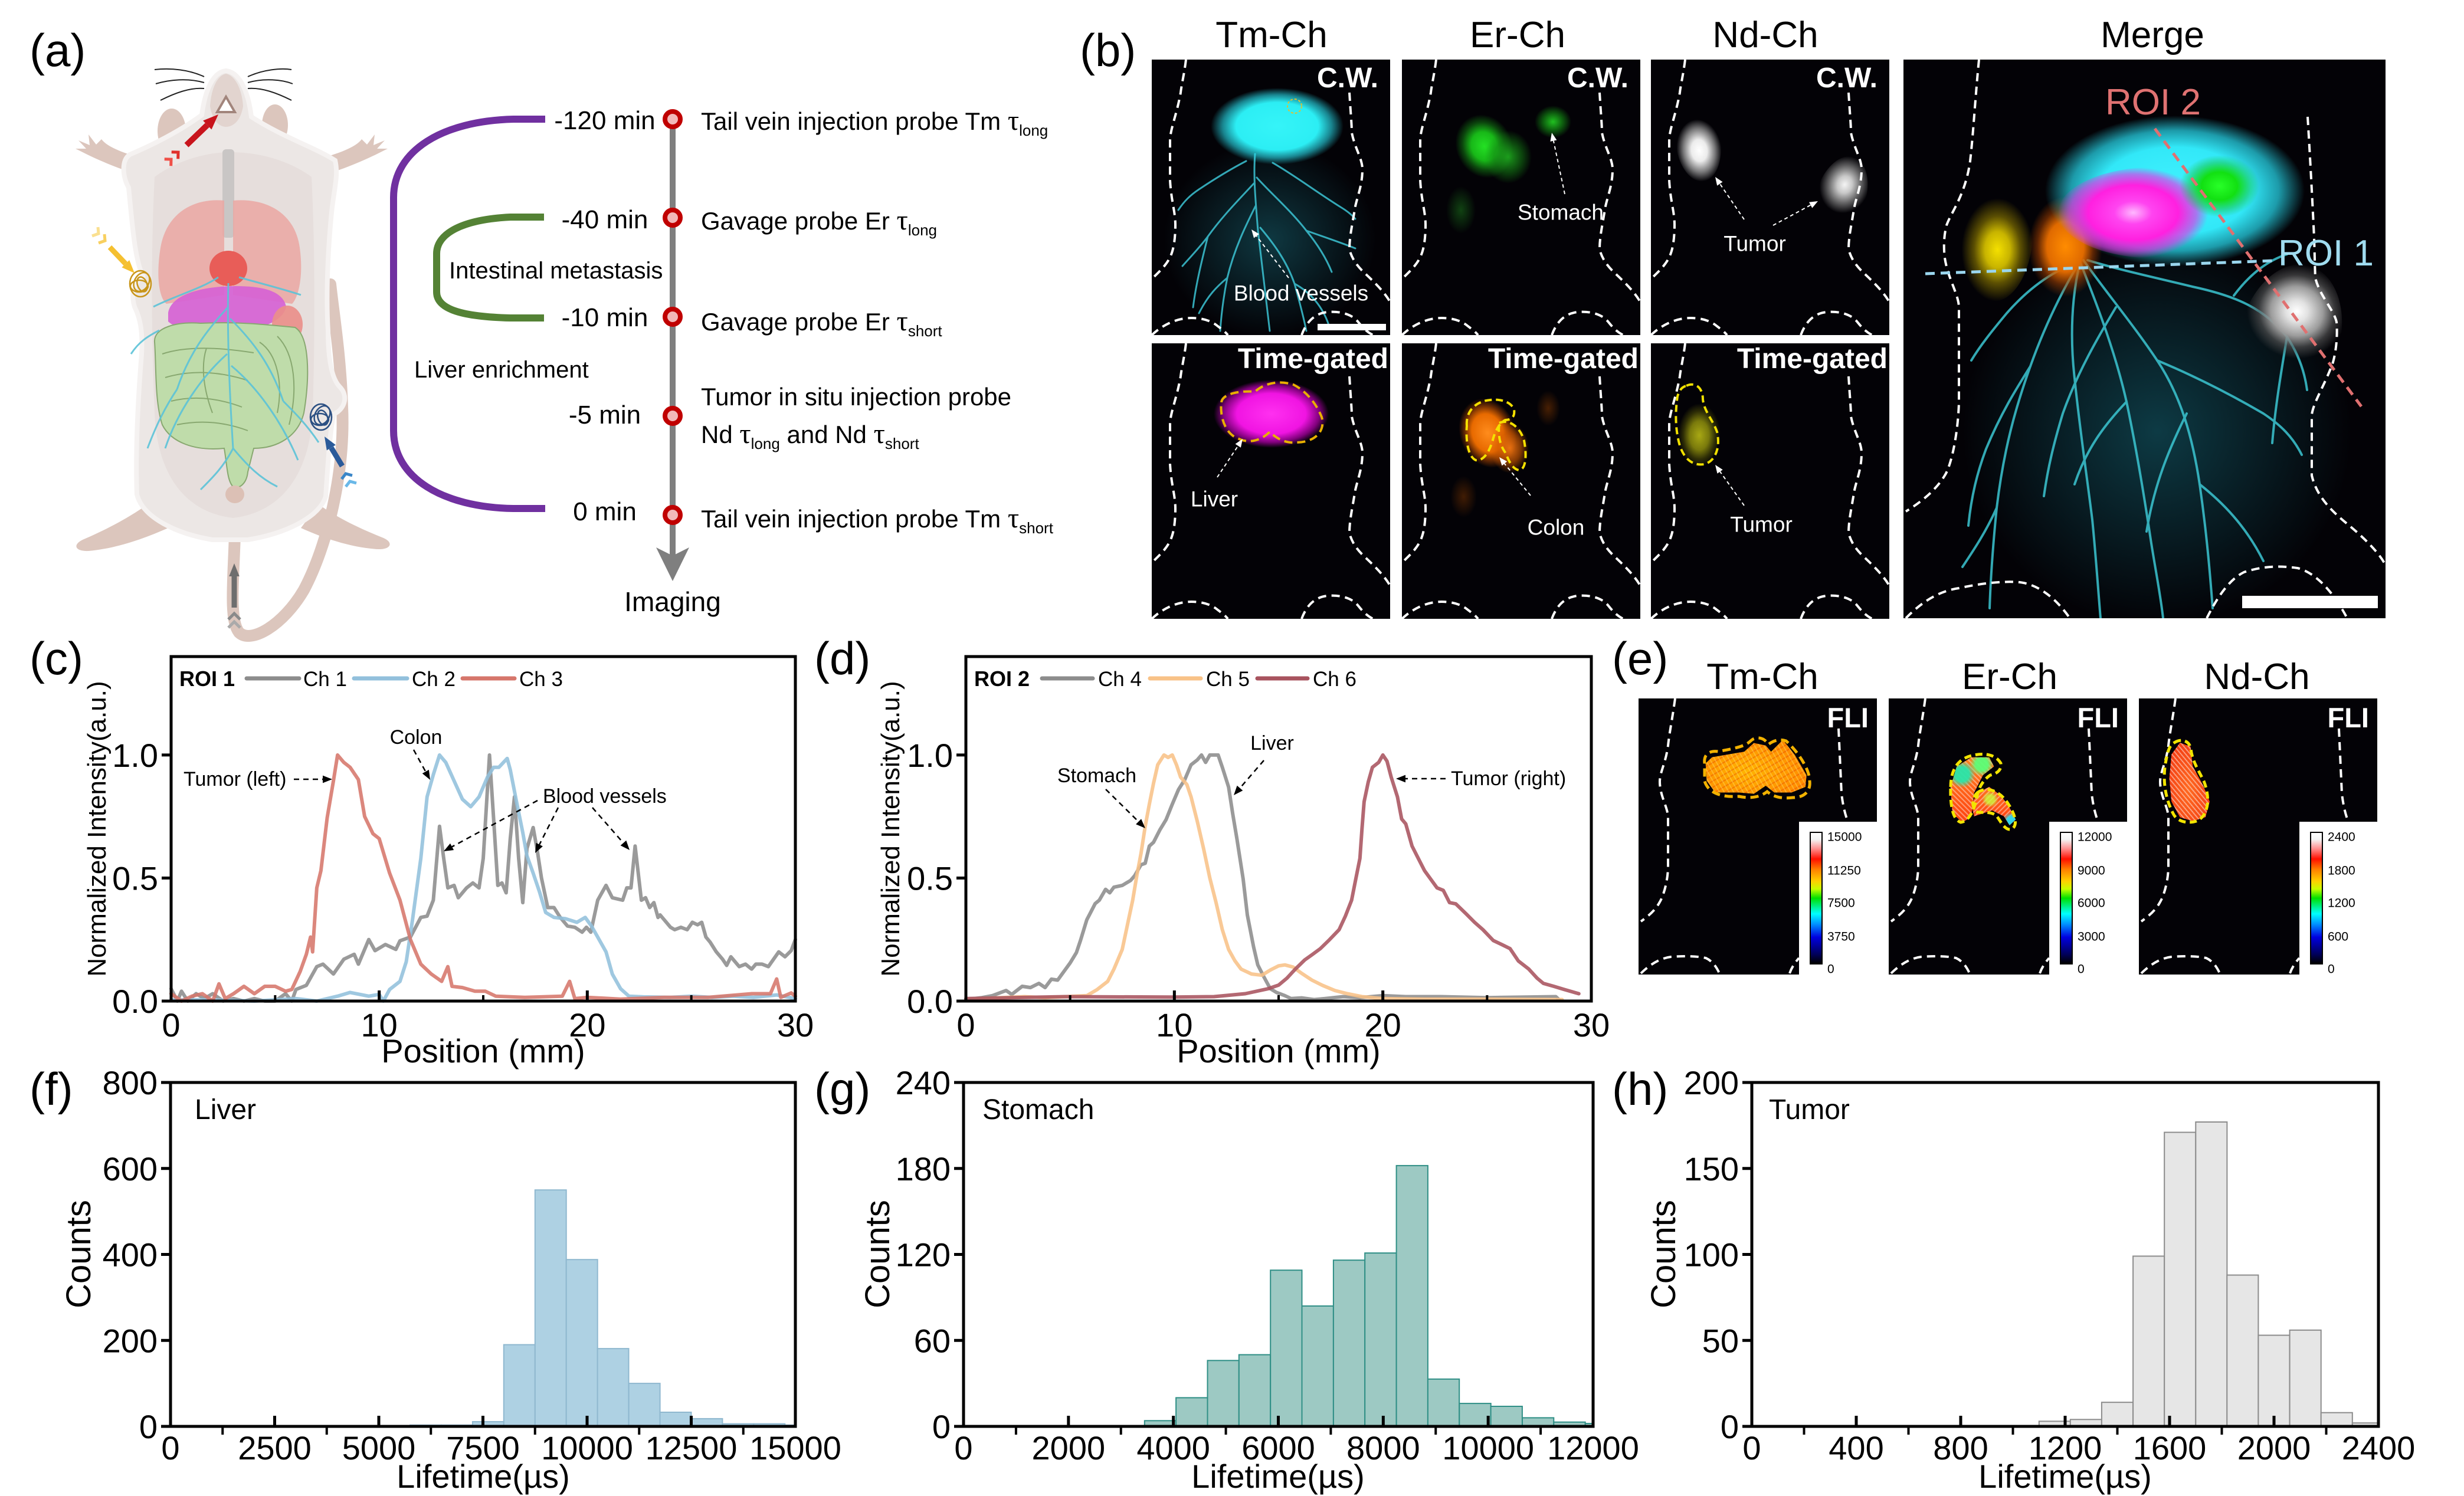  I want to click on y-tick-label: 0.5, so click(135, 878).